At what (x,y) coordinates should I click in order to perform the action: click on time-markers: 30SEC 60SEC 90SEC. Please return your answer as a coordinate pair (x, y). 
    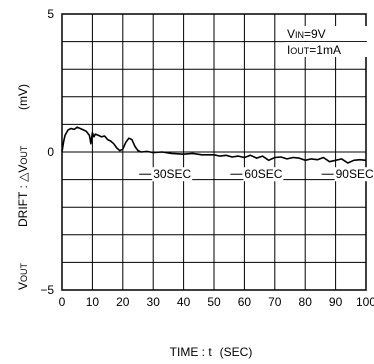
    Looking at the image, I should click on (256, 174).